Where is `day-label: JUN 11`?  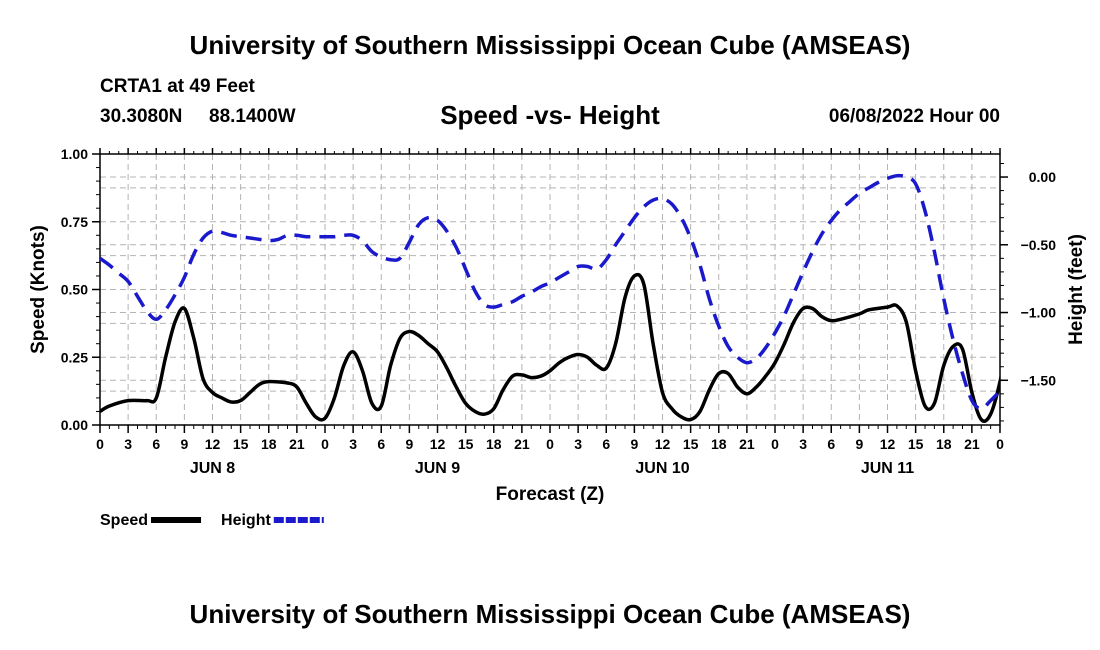
day-label: JUN 11 is located at coordinates (887, 468).